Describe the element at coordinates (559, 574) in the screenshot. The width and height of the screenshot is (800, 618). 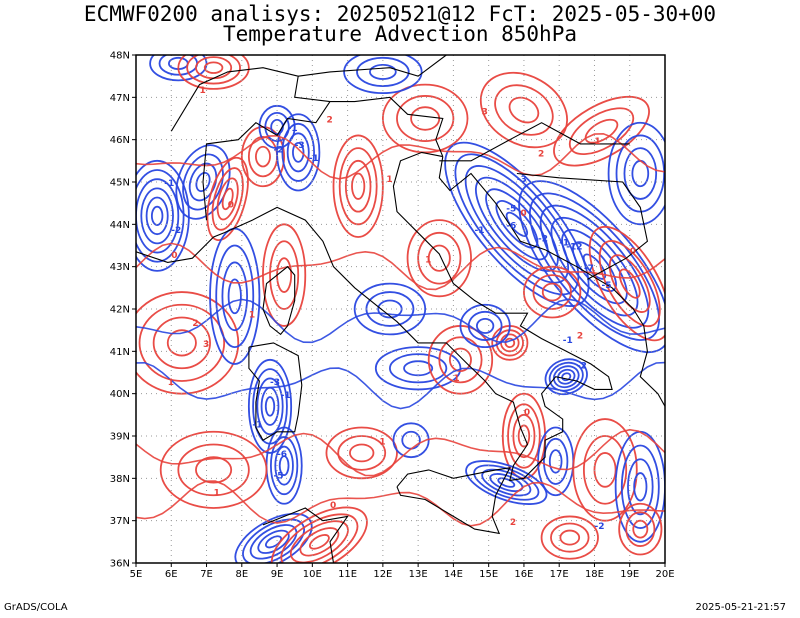
I see `lon-label: 17E` at that location.